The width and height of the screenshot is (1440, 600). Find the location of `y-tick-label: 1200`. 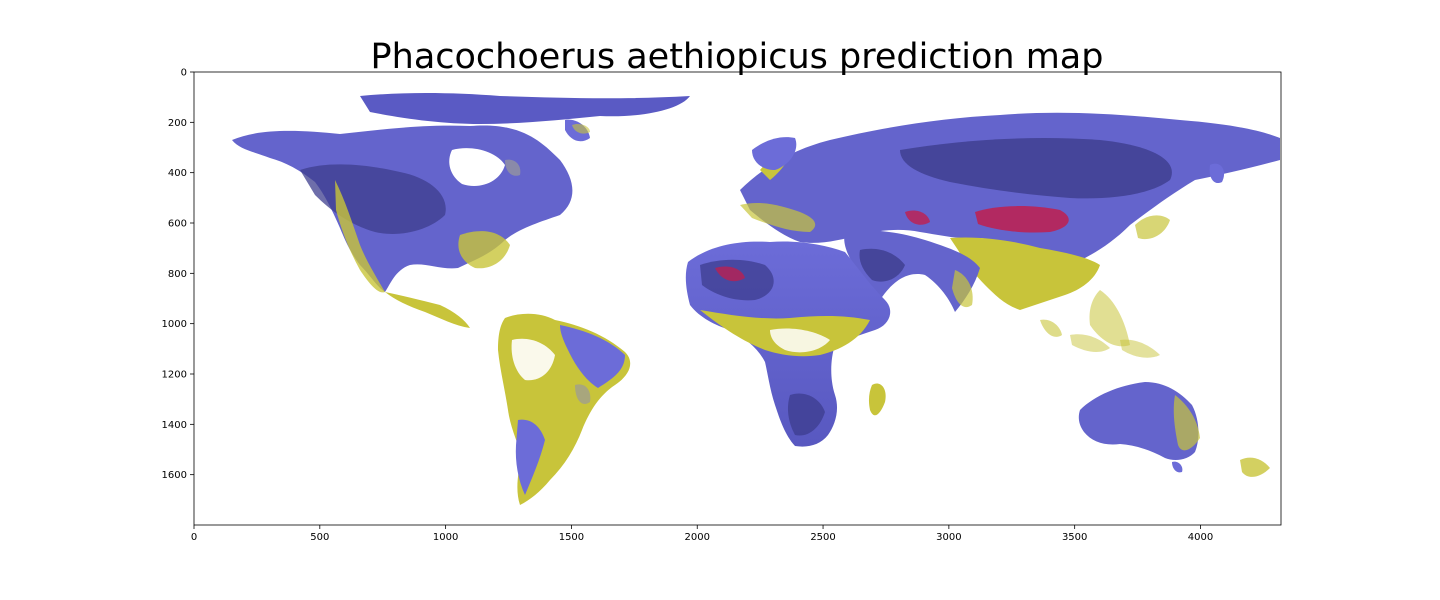

y-tick-label: 1200 is located at coordinates (174, 375).